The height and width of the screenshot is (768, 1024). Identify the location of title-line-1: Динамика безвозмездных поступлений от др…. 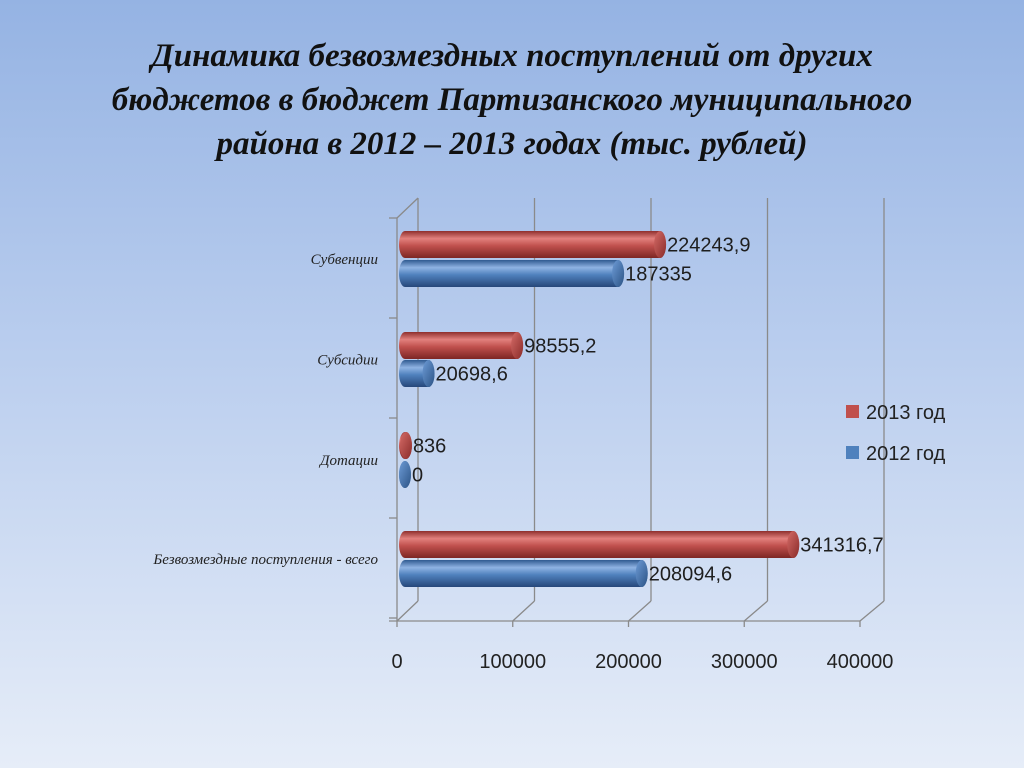
(512, 56).